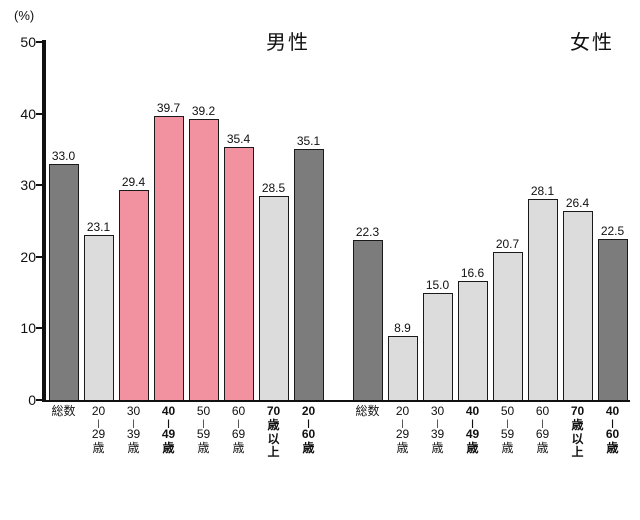 Image resolution: width=640 pixels, height=520 pixels. Describe the element at coordinates (402, 221) in the screenshot. I see `bar-slot: 8.9` at that location.